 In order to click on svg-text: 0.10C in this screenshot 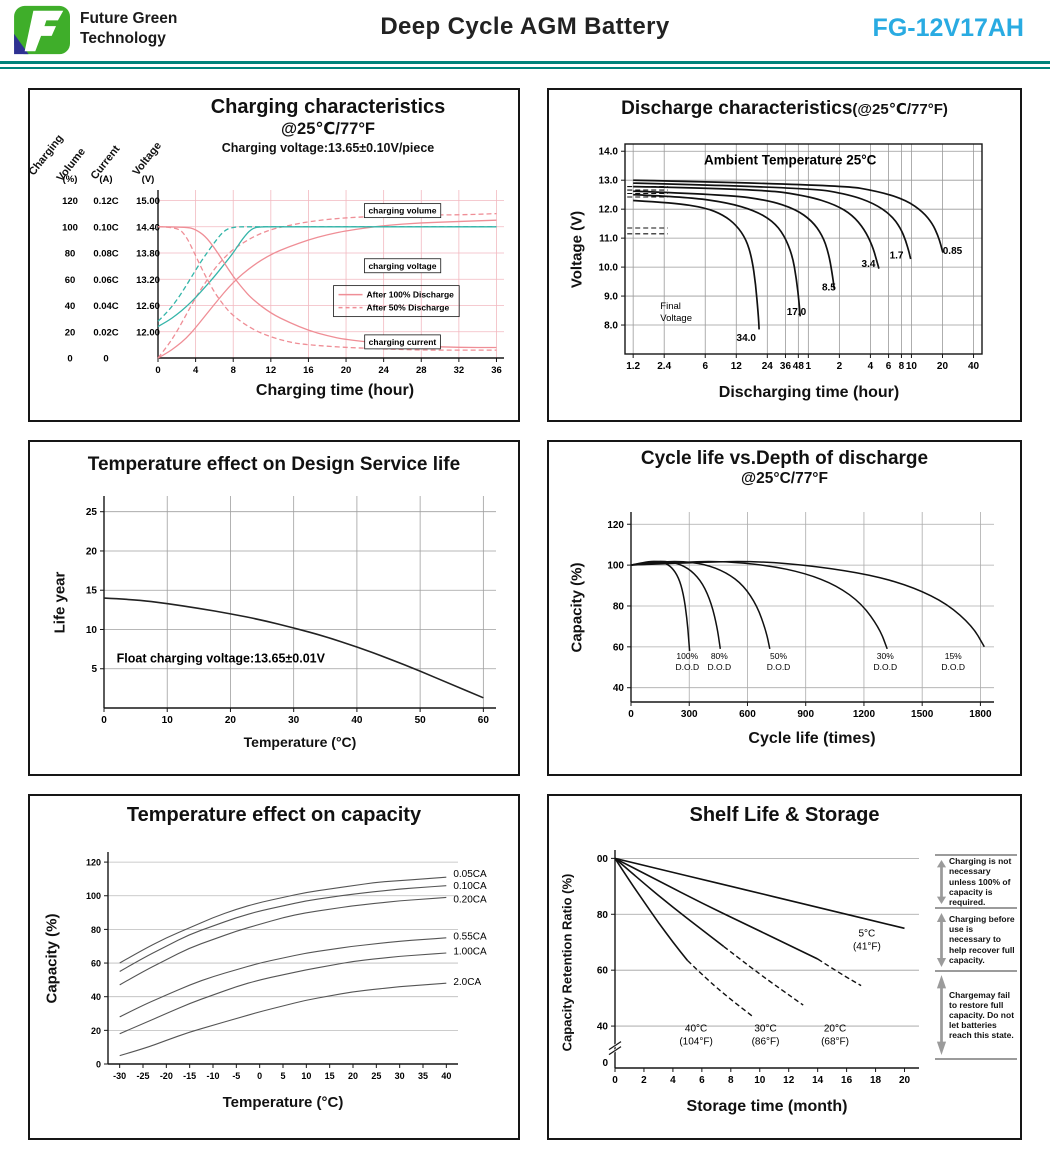, I will do `click(105, 227)`.